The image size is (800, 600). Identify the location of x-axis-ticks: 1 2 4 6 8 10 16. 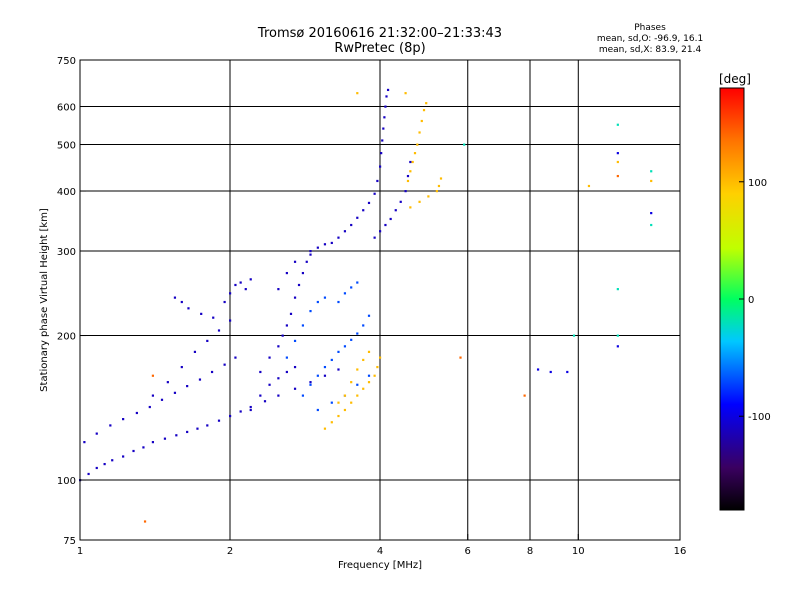
(381, 545).